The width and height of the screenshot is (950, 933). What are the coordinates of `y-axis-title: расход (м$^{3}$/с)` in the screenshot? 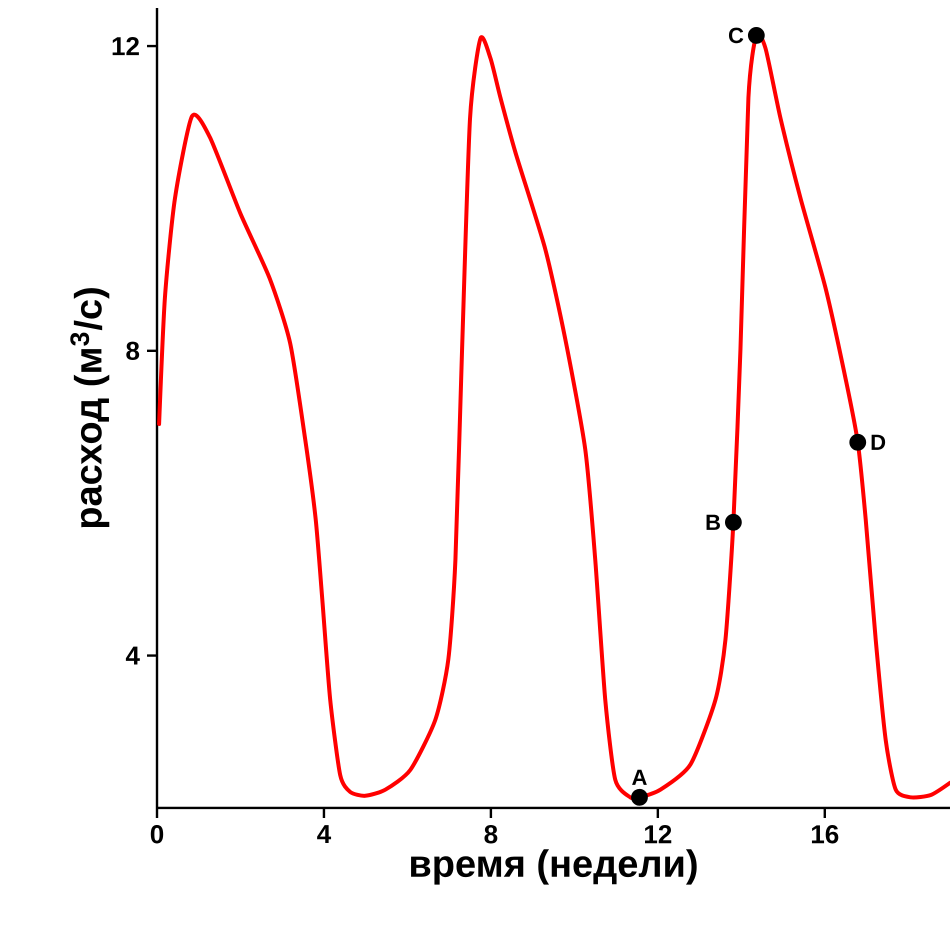 It's located at (90, 408).